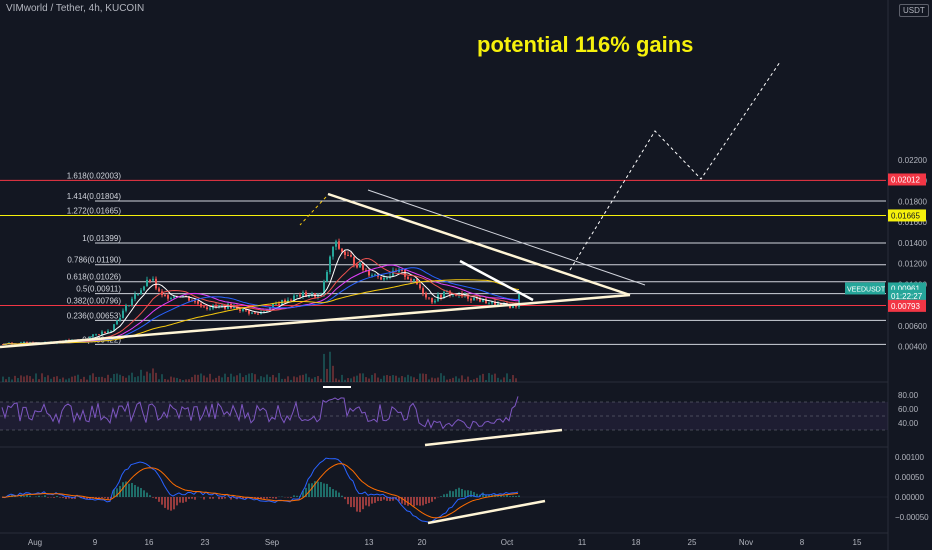  I want to click on time-tick-label: 25, so click(692, 542).